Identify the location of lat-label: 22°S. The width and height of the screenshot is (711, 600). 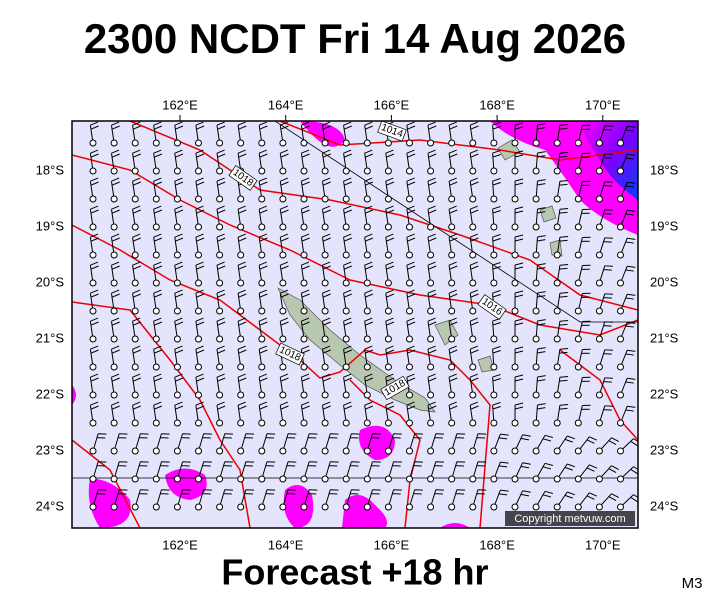
(50, 393).